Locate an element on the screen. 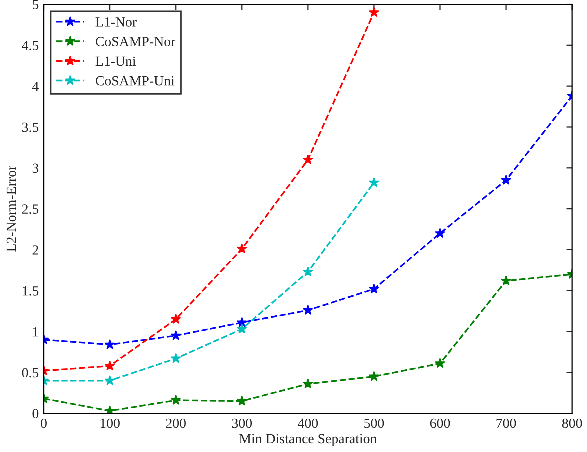 Image resolution: width=587 pixels, height=452 pixels. y-tick-label: 0 is located at coordinates (35, 414).